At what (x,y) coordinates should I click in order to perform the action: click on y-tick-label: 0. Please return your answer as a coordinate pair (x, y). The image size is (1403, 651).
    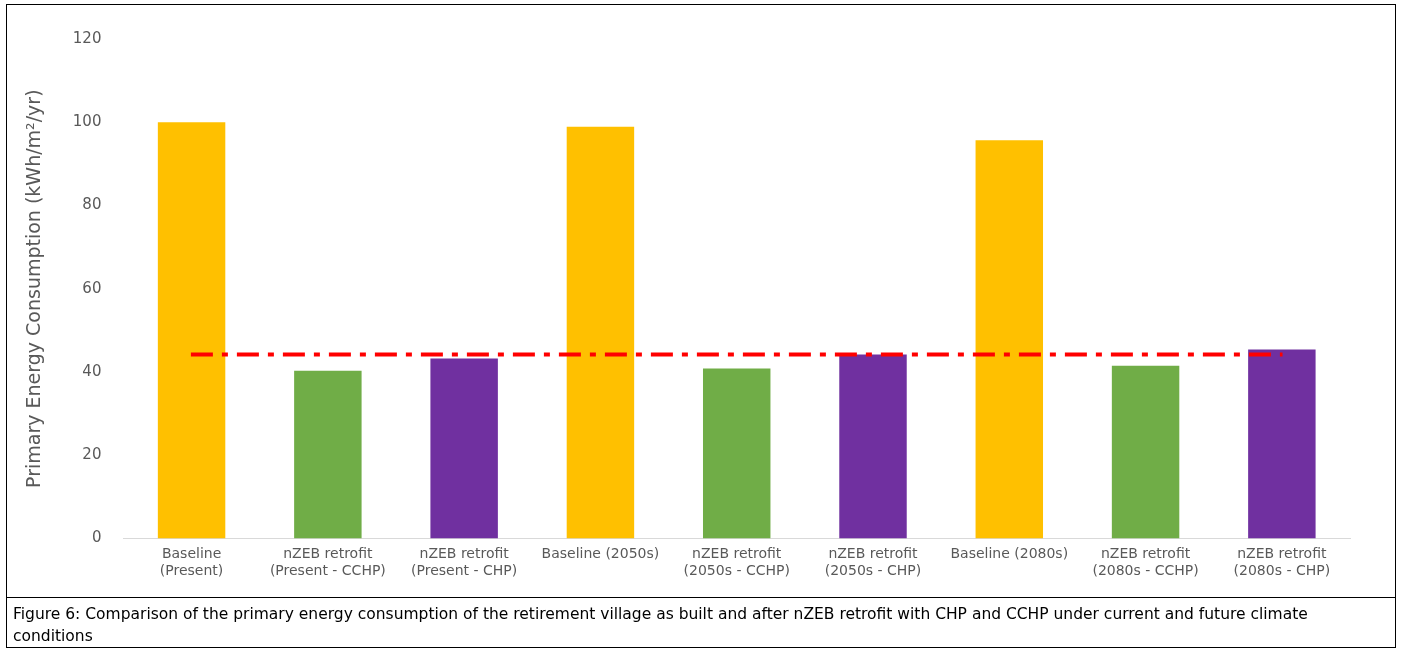
    Looking at the image, I should click on (96, 537).